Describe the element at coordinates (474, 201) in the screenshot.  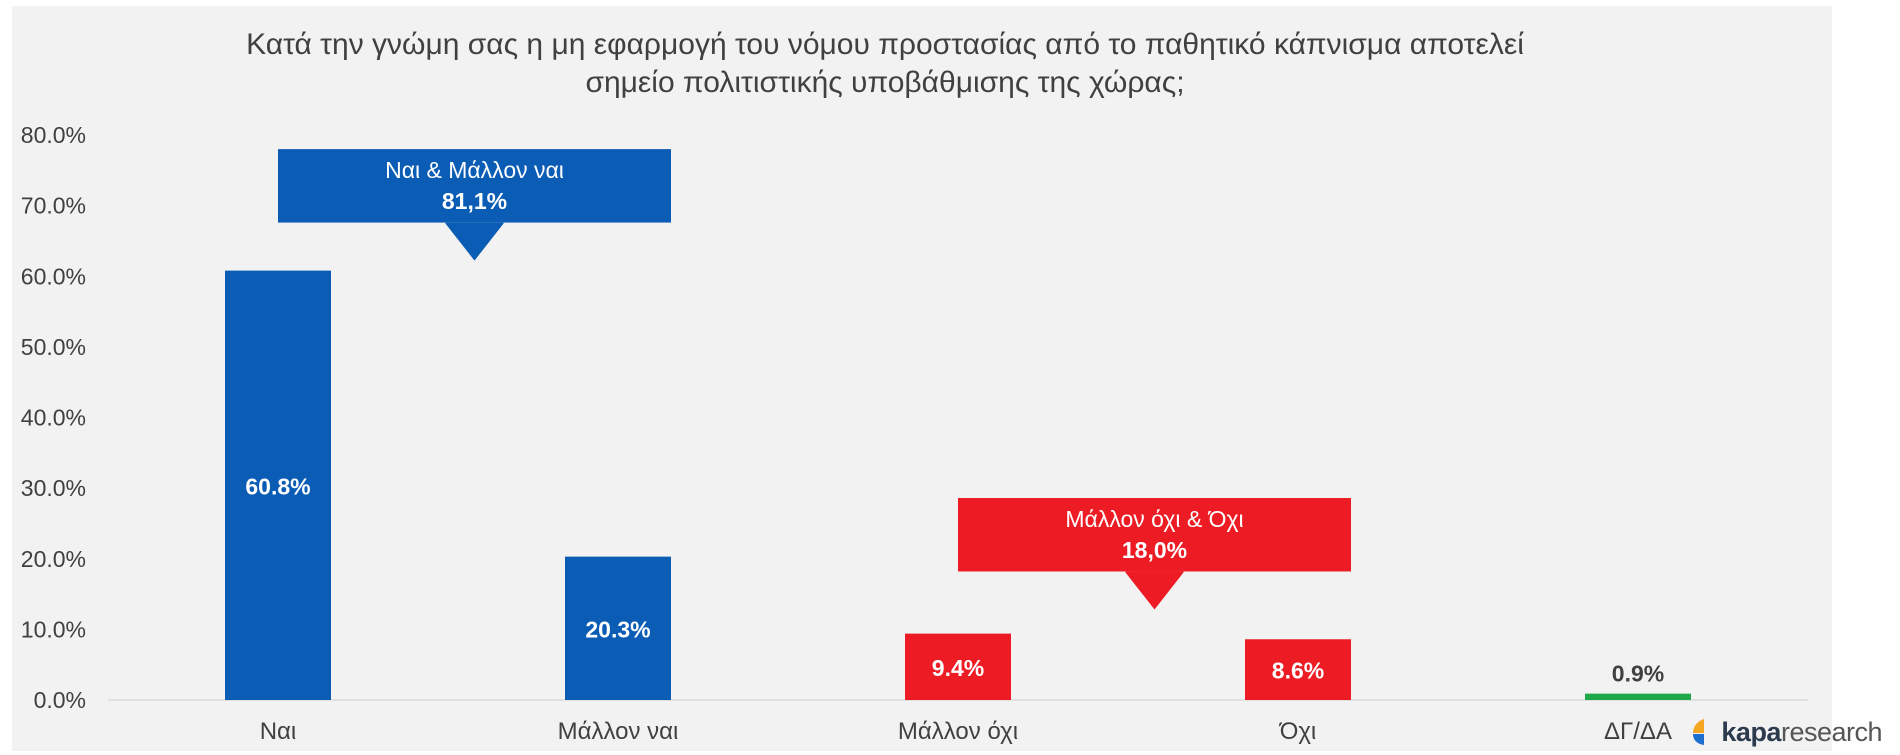
I see `callout-value: 81,1%` at that location.